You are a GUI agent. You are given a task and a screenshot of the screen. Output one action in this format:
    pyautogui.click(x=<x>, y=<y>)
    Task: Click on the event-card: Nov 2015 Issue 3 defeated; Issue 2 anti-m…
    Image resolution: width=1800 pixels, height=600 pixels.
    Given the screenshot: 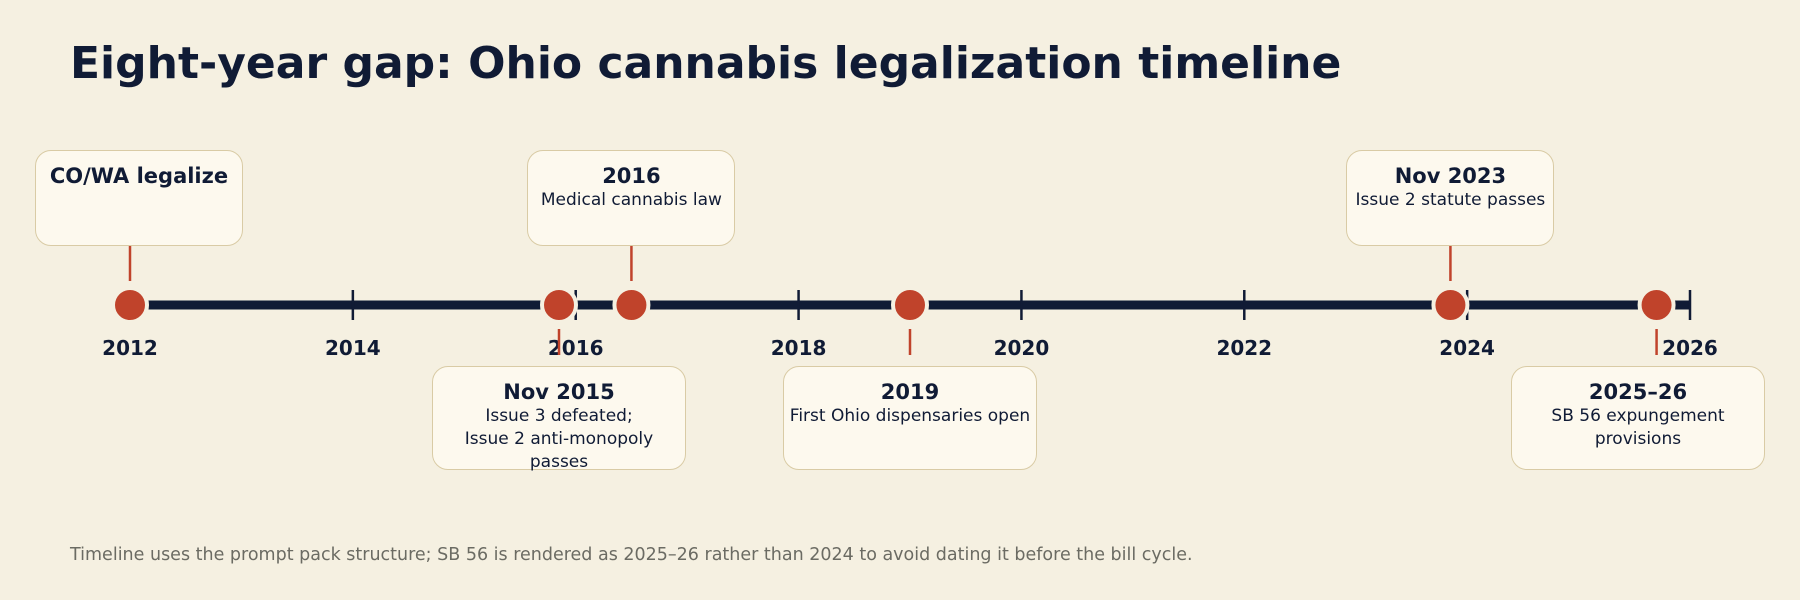 What is the action you would take?
    pyautogui.click(x=559, y=419)
    